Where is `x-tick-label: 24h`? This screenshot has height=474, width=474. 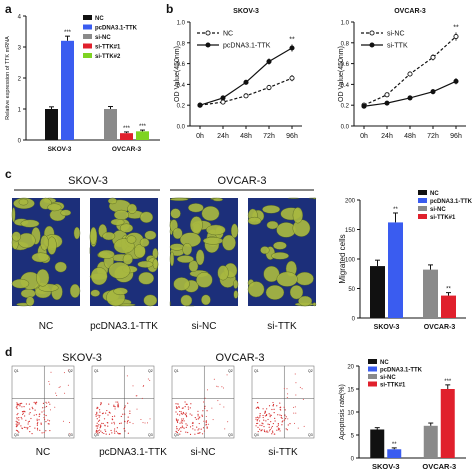 x-tick-label: 24h is located at coordinates (387, 136).